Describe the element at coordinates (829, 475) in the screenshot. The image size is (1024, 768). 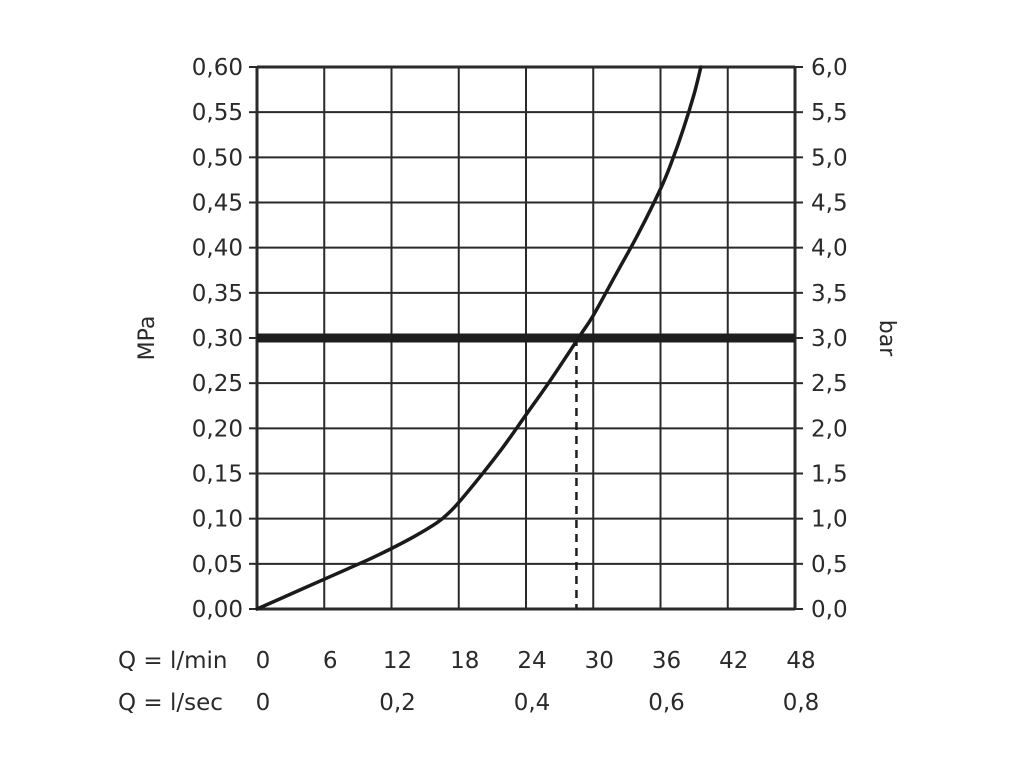
I see `y-tick-label-right: 1,5` at that location.